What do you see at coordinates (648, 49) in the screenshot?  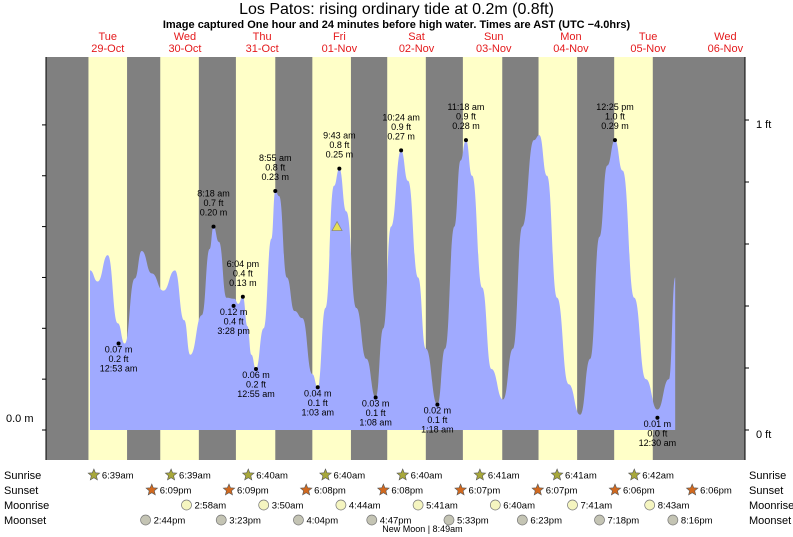 I see `day-date: 05-Nov` at bounding box center [648, 49].